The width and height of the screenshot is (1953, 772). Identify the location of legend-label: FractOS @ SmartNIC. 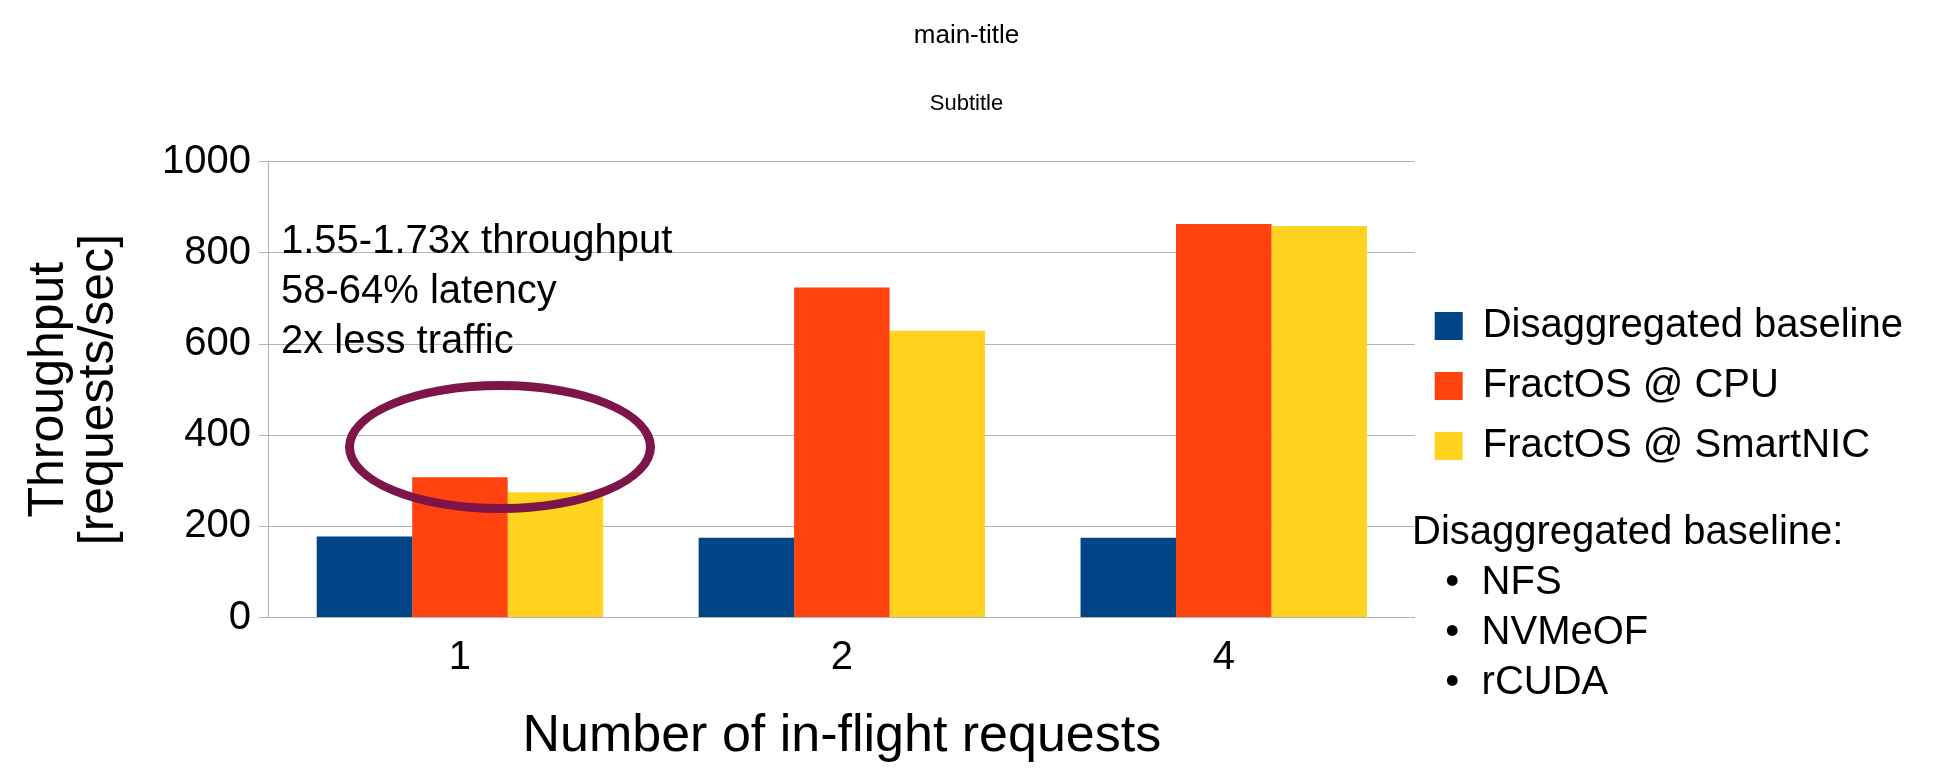
(1676, 443).